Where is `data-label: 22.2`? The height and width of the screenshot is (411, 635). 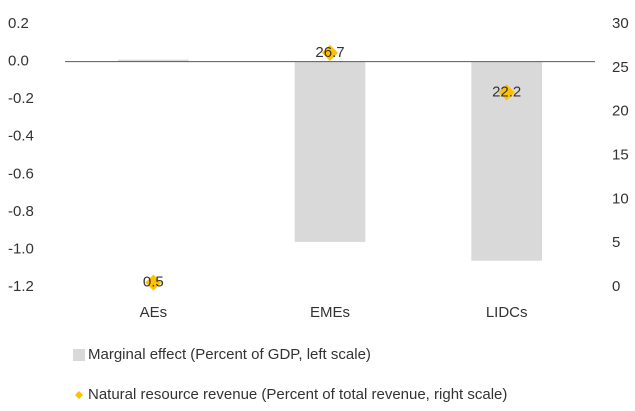
data-label: 22.2 is located at coordinates (506, 91).